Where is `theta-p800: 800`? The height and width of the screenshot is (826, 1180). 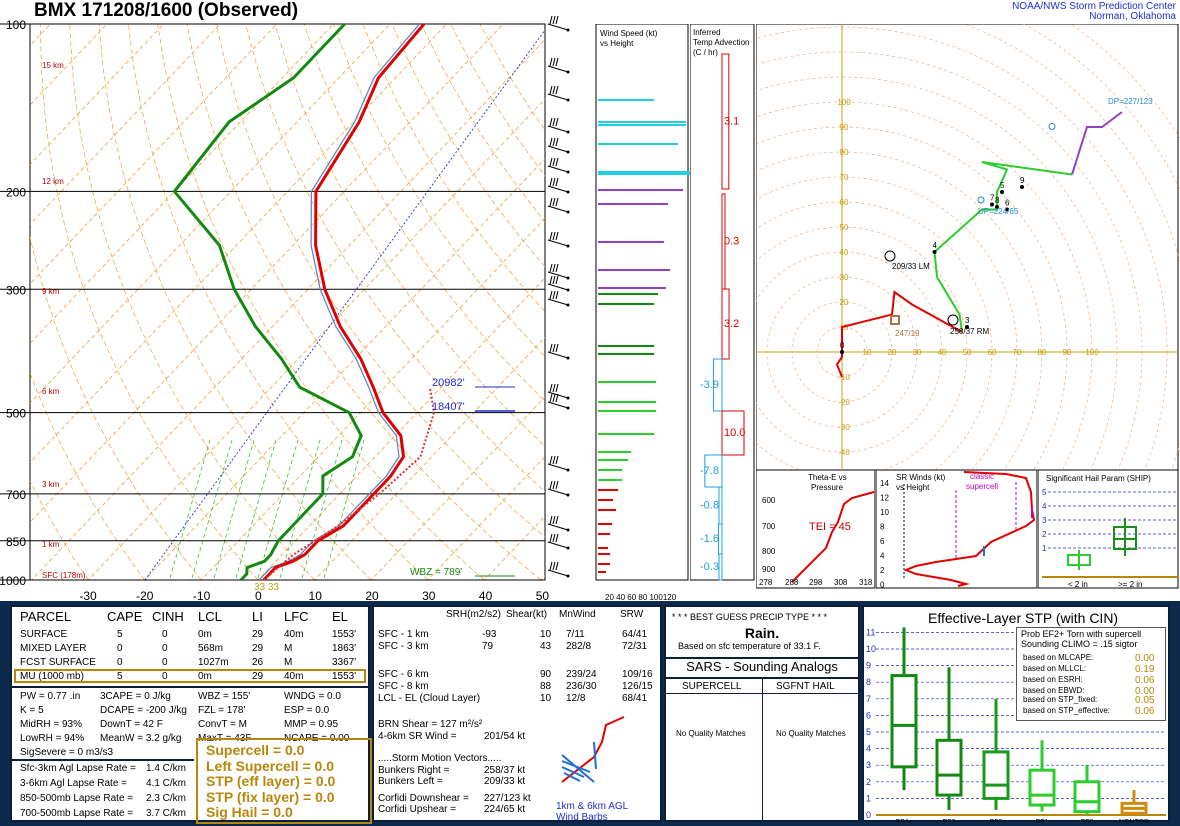
theta-p800: 800 is located at coordinates (769, 551).